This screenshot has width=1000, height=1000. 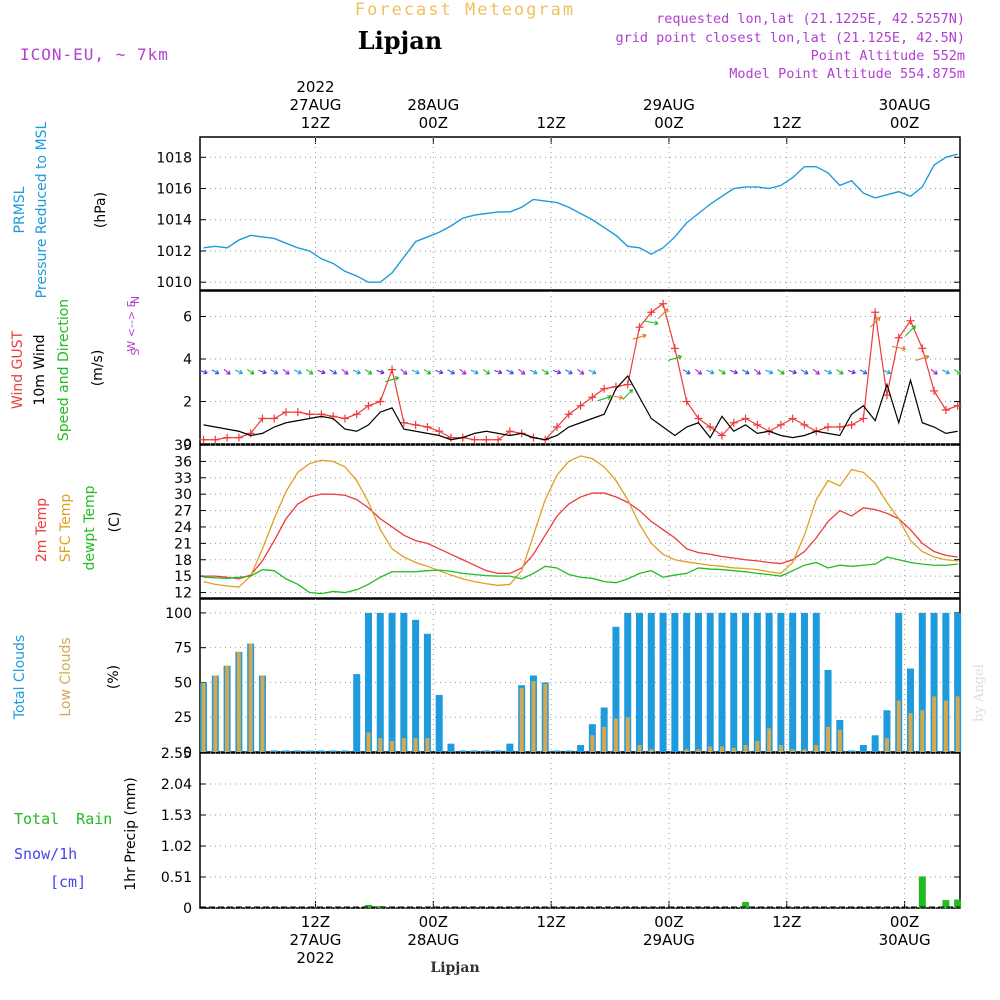 I want to click on precip-cm-label: [cm], so click(x=68, y=882).